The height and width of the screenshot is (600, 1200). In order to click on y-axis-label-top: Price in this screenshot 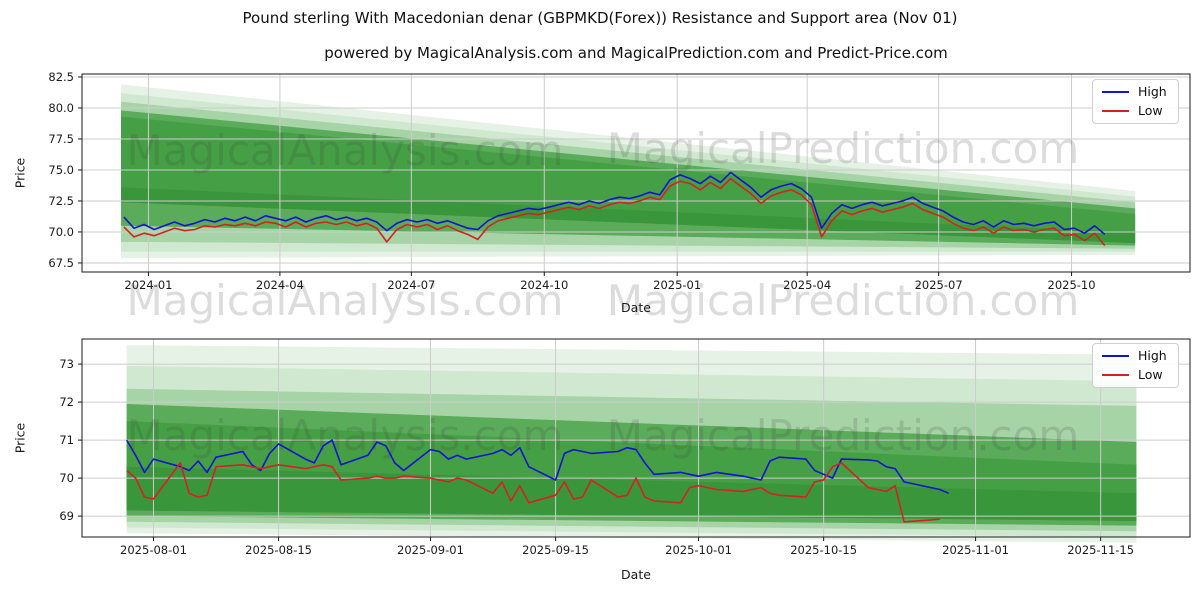, I will do `click(20, 173)`.